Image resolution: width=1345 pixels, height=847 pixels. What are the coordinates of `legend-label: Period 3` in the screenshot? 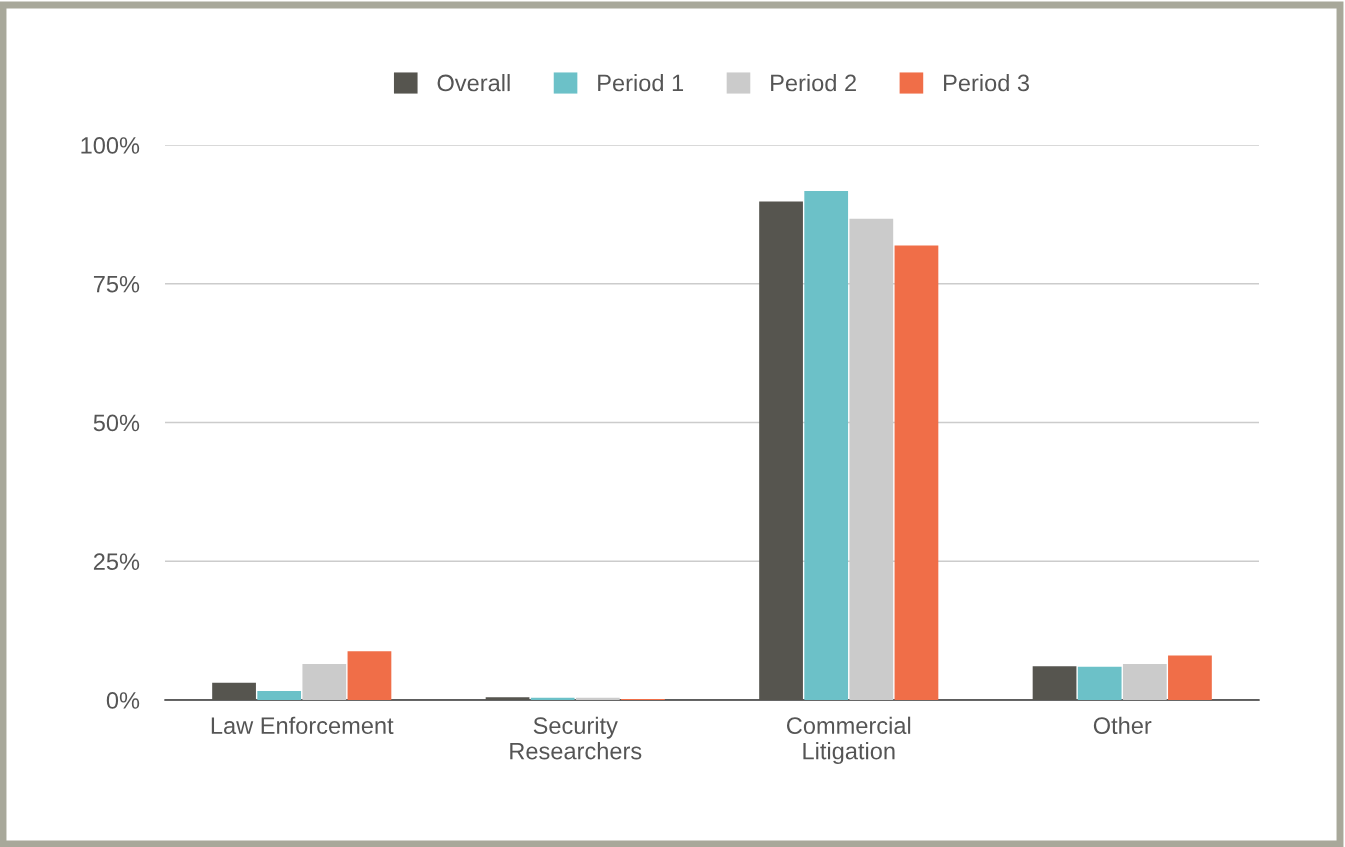 It's located at (987, 82).